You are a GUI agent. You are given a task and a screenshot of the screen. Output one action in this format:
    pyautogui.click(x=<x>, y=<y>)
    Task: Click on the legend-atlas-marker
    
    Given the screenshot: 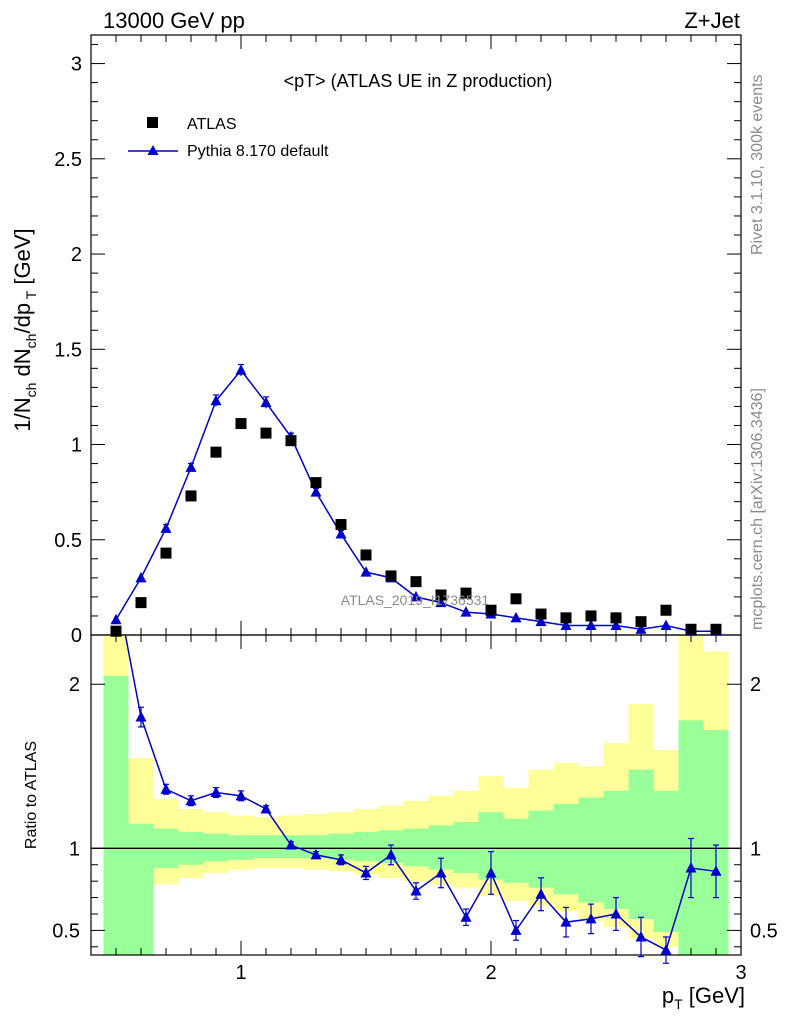 What is the action you would take?
    pyautogui.click(x=152, y=122)
    